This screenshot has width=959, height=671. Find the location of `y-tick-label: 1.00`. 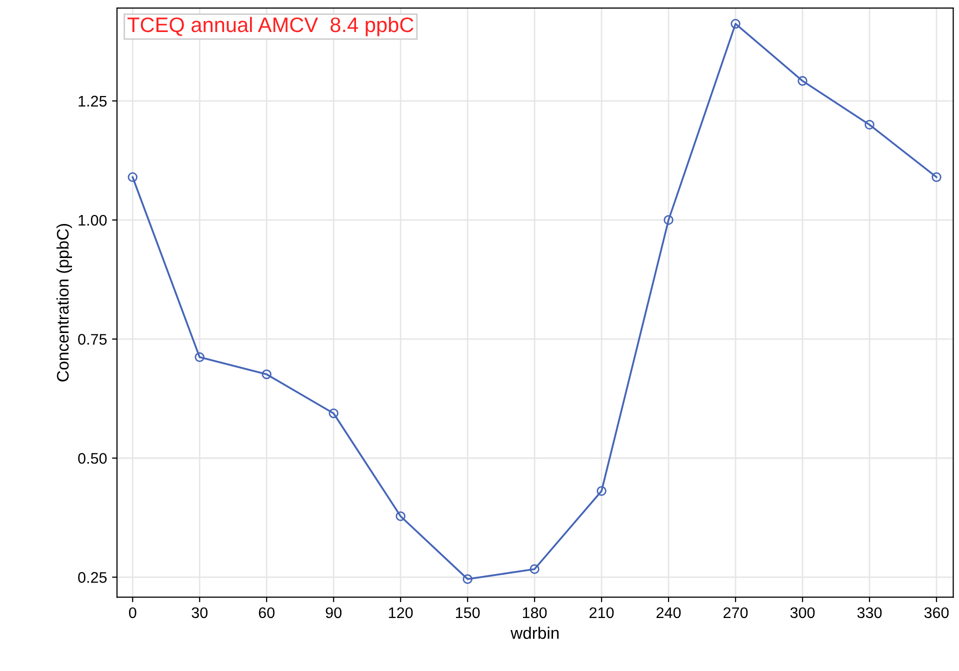

y-tick-label: 1.00 is located at coordinates (92, 220).